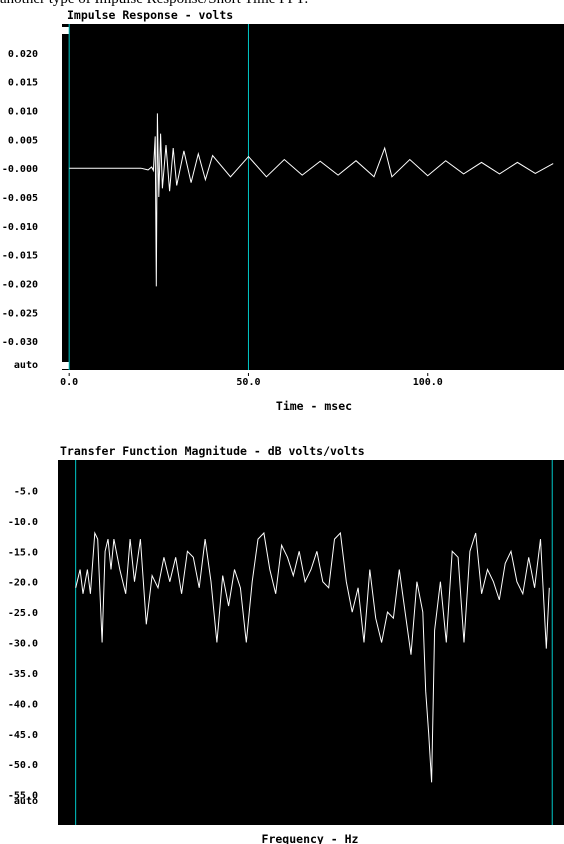  What do you see at coordinates (20, 256) in the screenshot?
I see `y-tick-label: -0.015` at bounding box center [20, 256].